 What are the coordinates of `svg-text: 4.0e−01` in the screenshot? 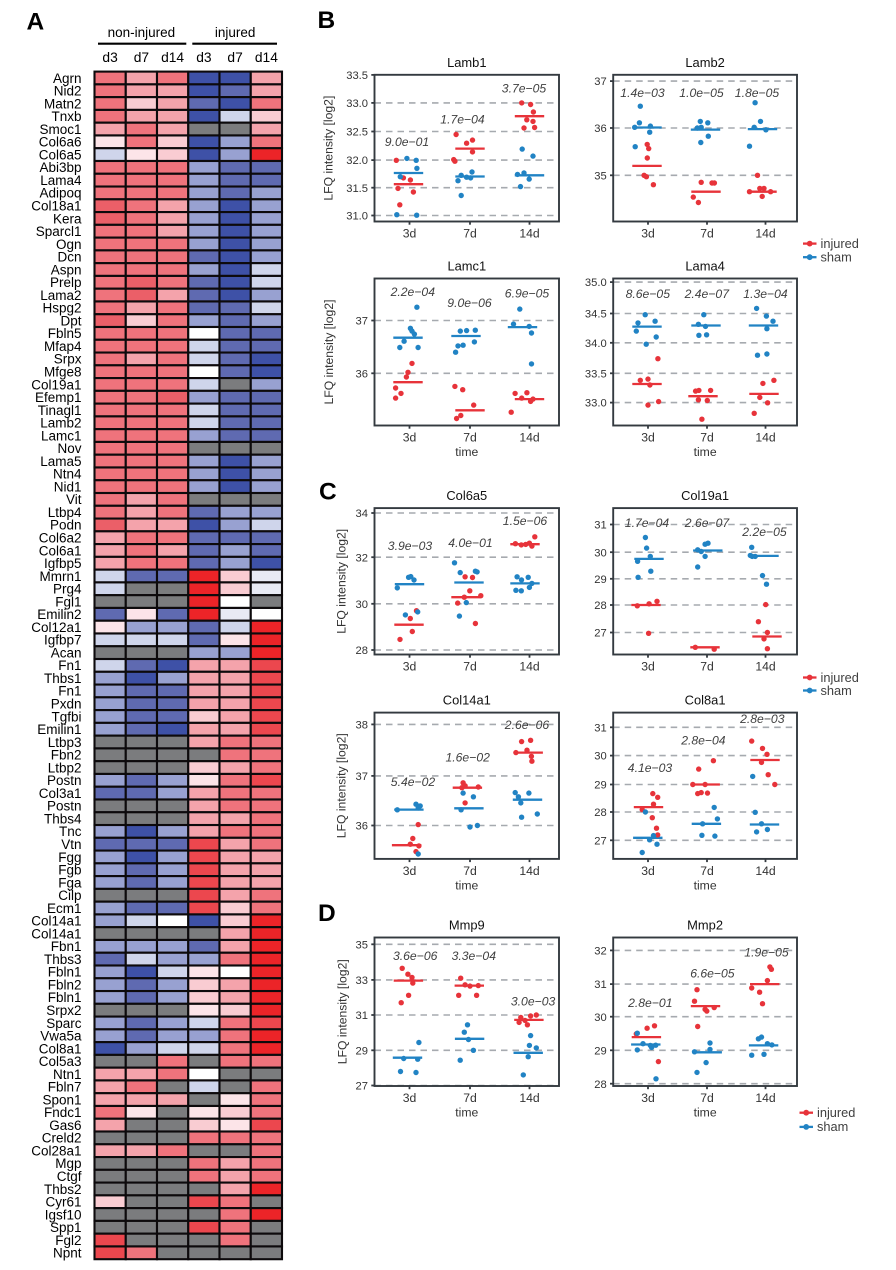 It's located at (470, 543).